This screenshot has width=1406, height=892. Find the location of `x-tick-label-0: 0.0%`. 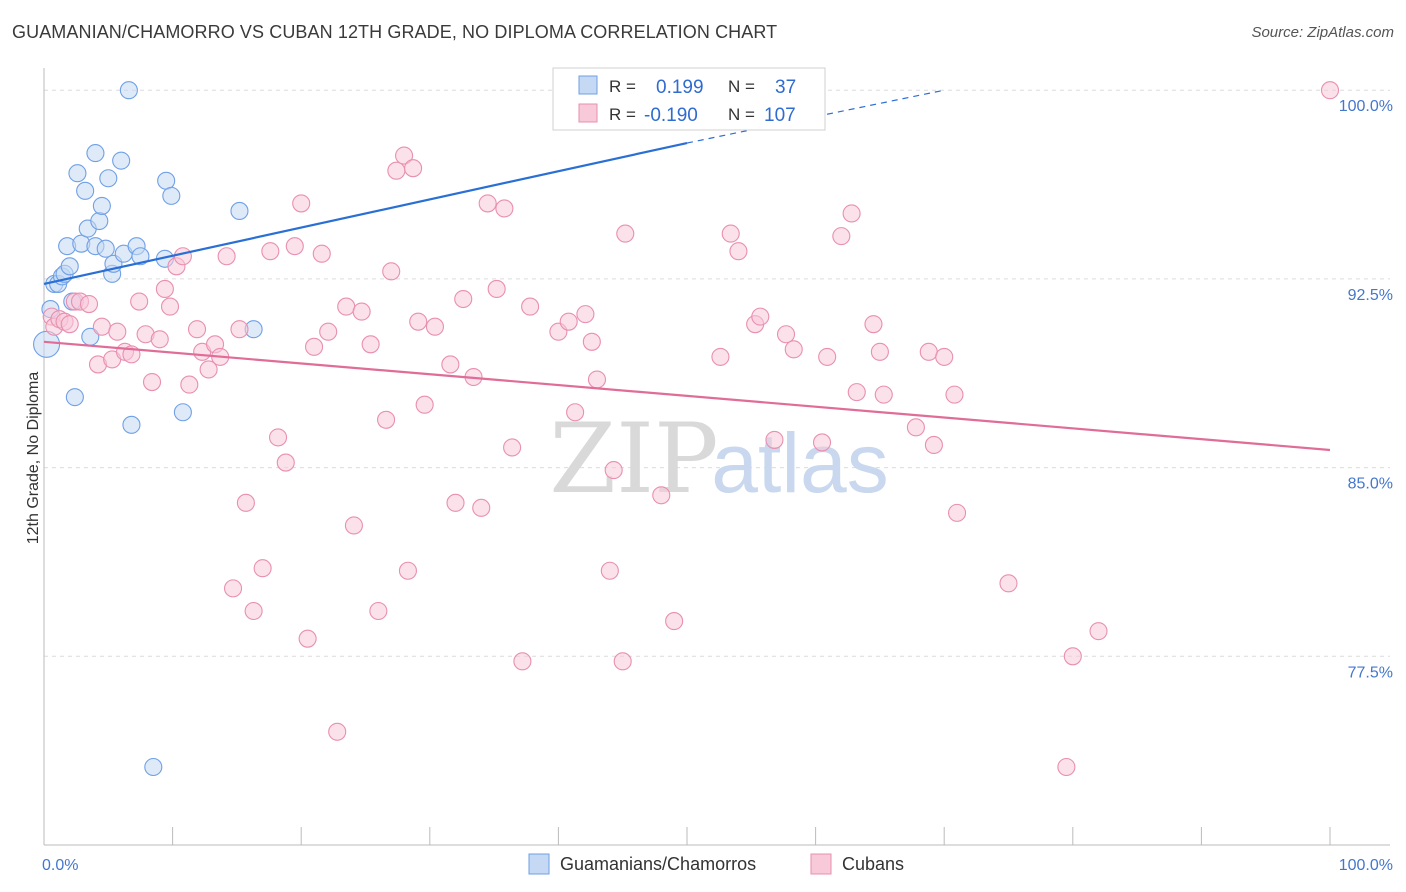

x-tick-label-0: 0.0% is located at coordinates (60, 865).